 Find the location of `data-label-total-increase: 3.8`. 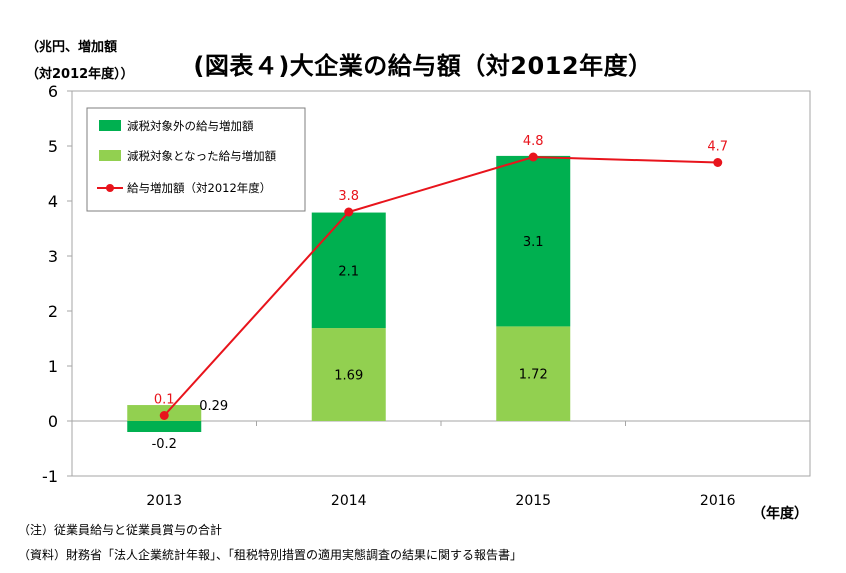

data-label-total-increase: 3.8 is located at coordinates (348, 196).